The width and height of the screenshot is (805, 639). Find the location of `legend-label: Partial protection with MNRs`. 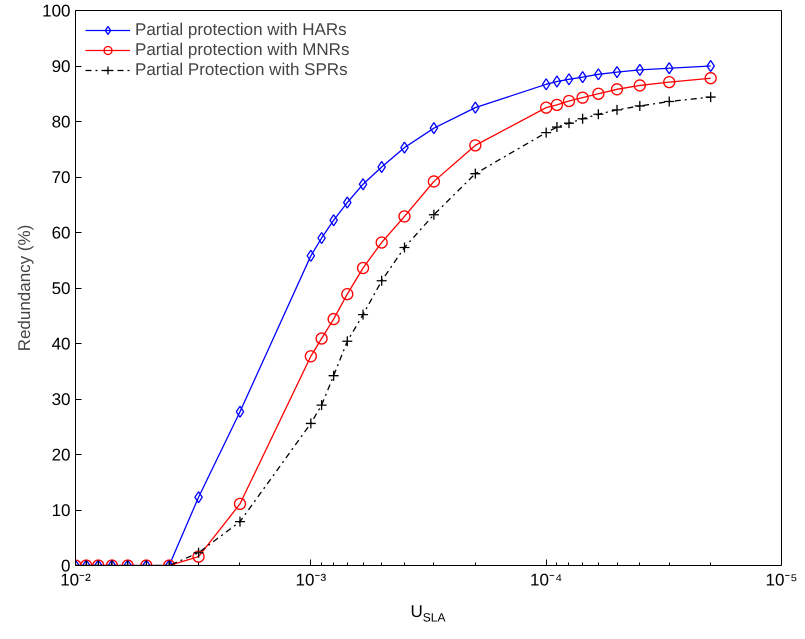

legend-label: Partial protection with MNRs is located at coordinates (242, 50).